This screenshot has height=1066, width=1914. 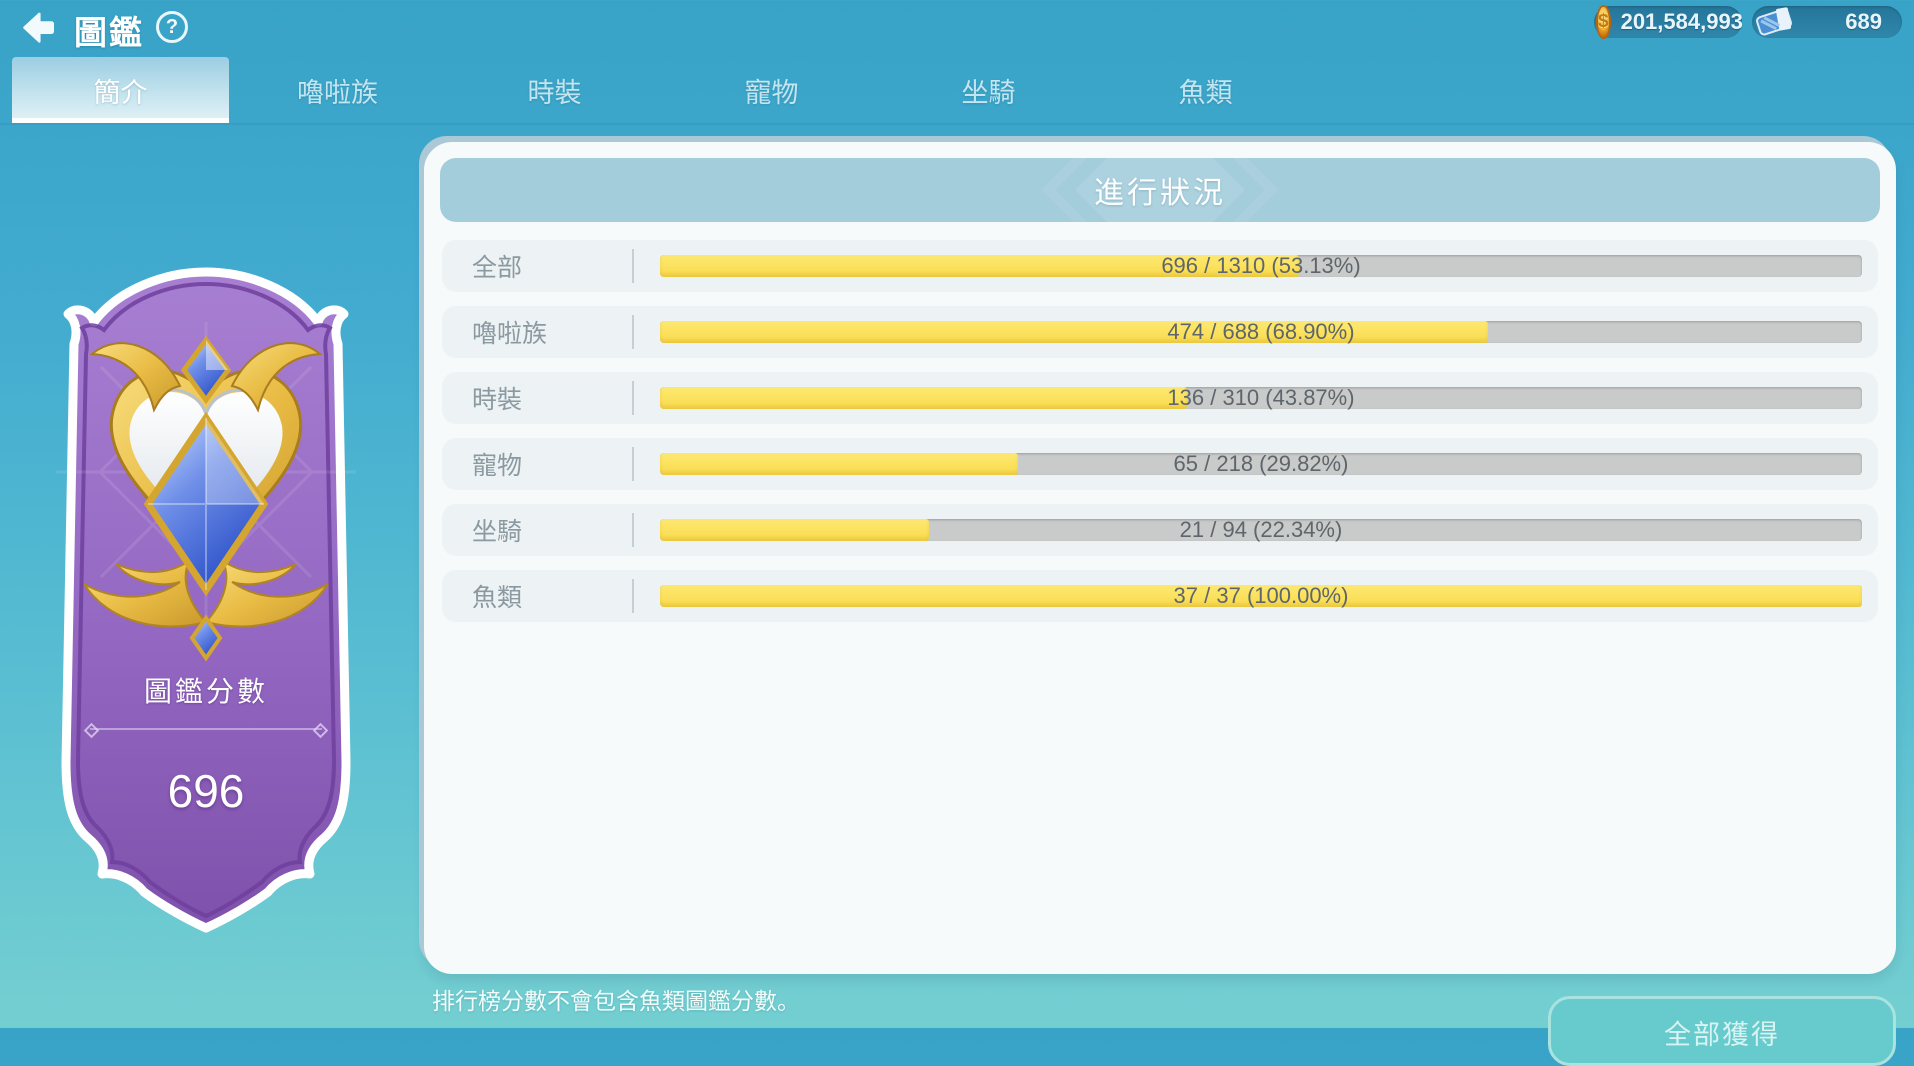 I want to click on claim-all-button: 全部獲得, so click(x=1722, y=1031).